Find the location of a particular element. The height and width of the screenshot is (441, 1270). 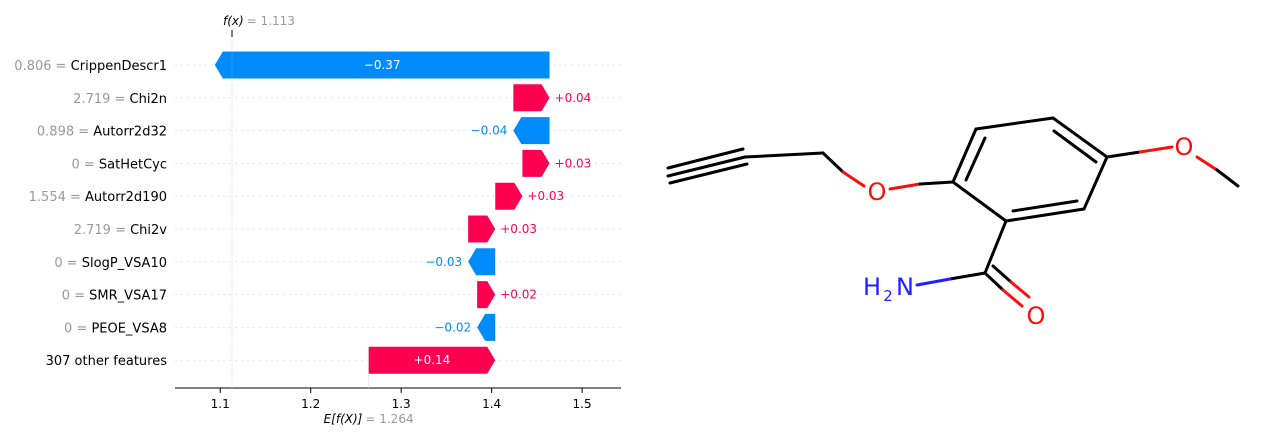

feature-label: 0 = SMR_VSA17 is located at coordinates (114, 296).